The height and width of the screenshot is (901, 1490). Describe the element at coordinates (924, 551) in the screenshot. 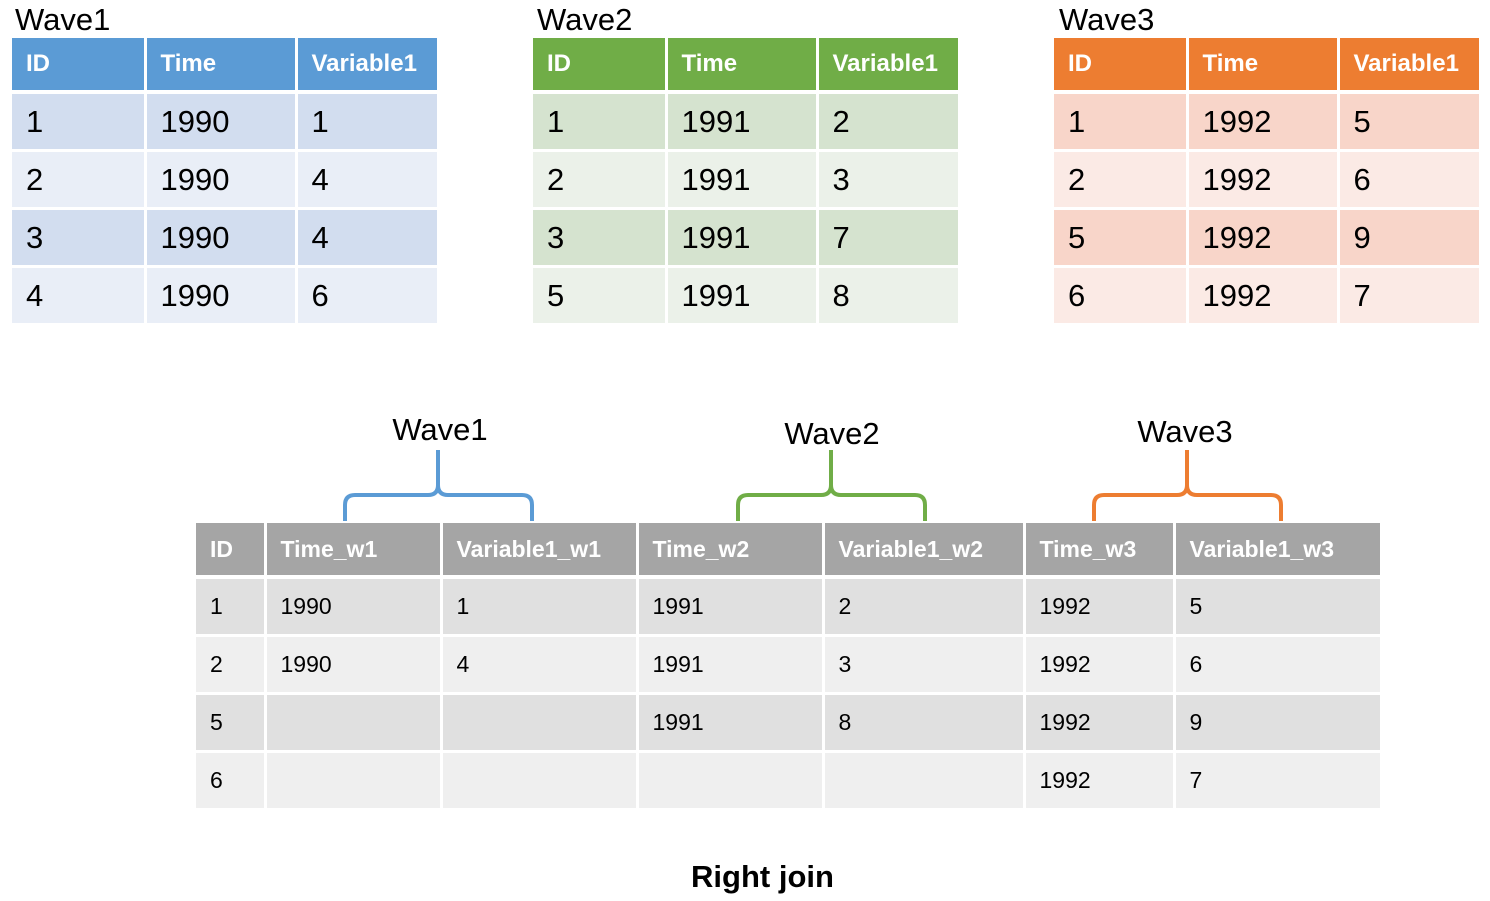

I see `column-header: Variable1_w2` at that location.